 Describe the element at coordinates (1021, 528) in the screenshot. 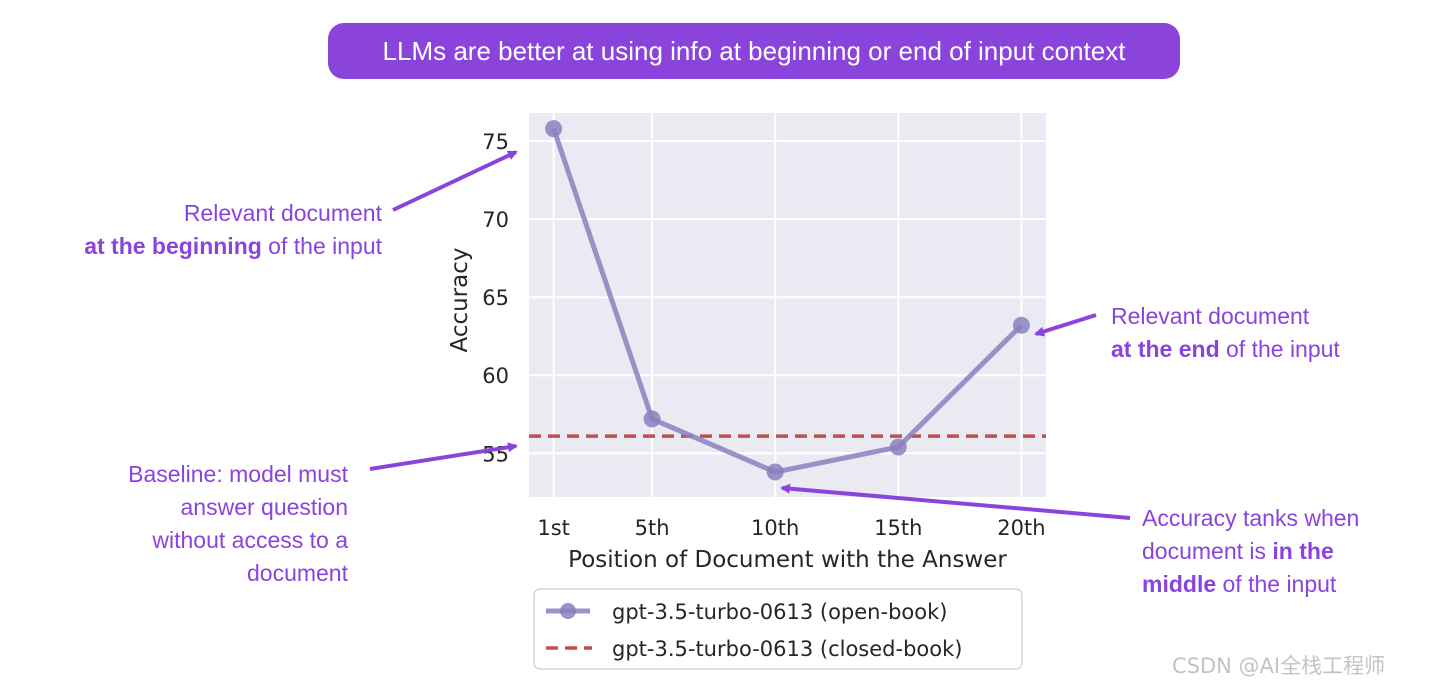

I see `x-tick-label: 20th` at that location.